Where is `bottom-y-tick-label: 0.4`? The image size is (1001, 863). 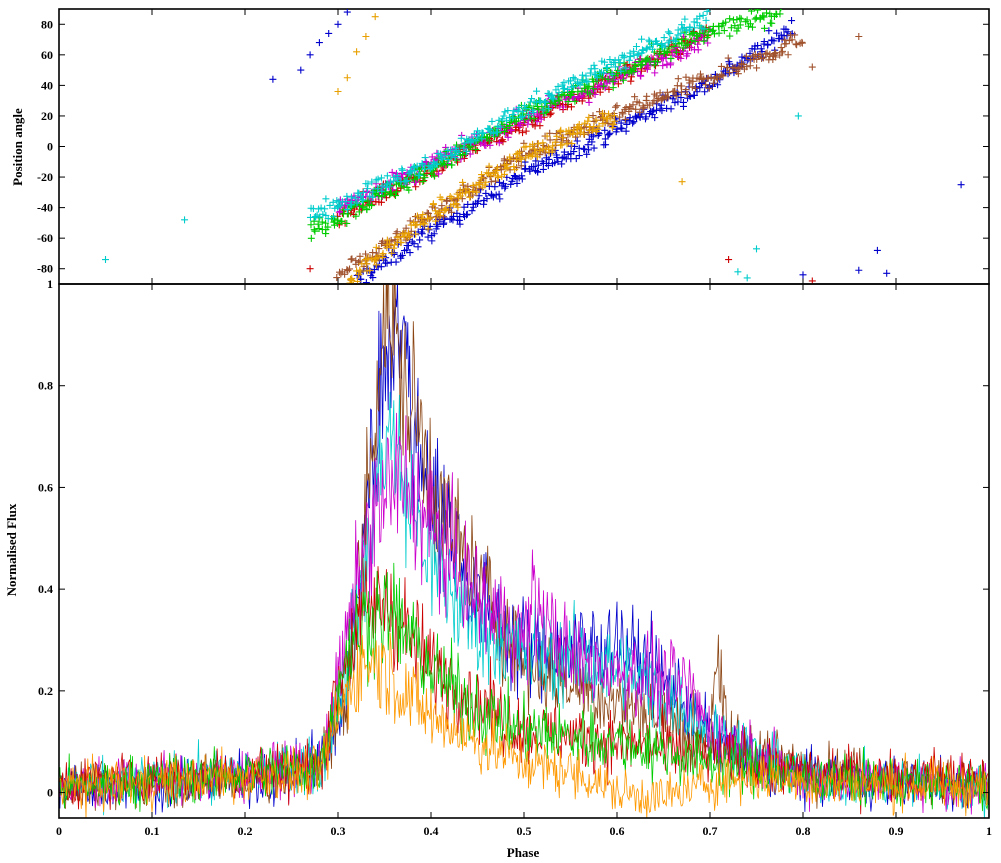
bottom-y-tick-label: 0.4 is located at coordinates (45, 589).